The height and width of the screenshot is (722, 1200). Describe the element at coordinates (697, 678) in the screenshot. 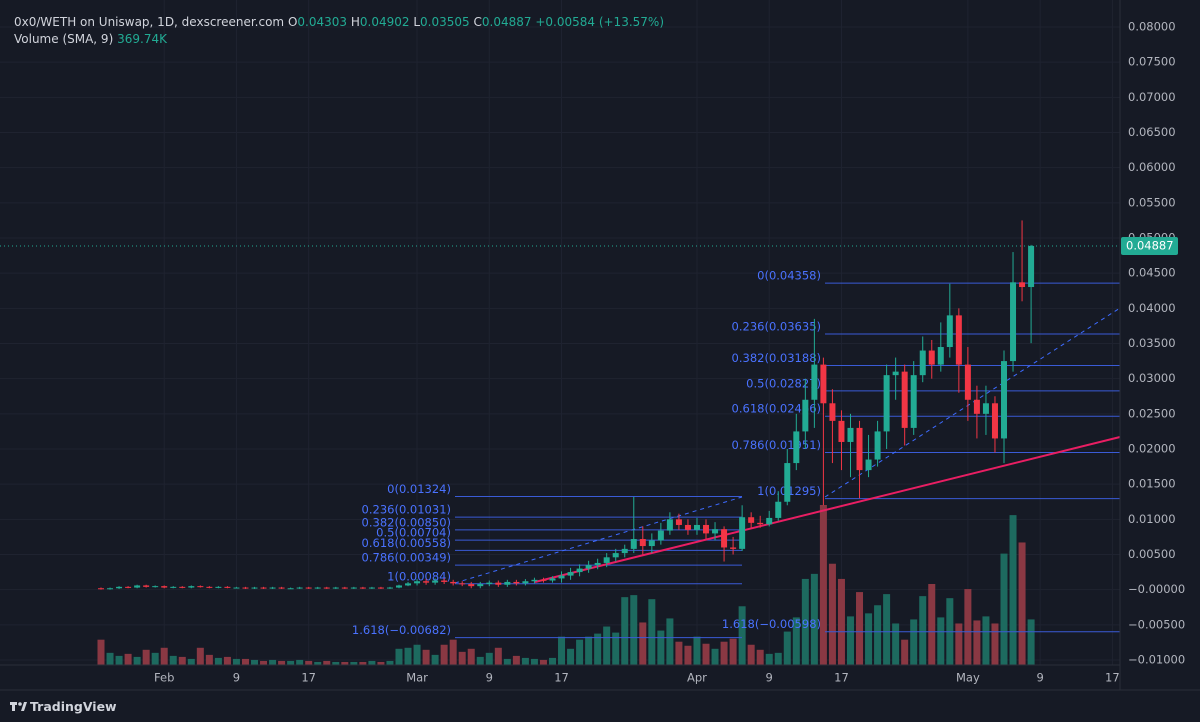

I see `x-tick-label: Apr` at that location.